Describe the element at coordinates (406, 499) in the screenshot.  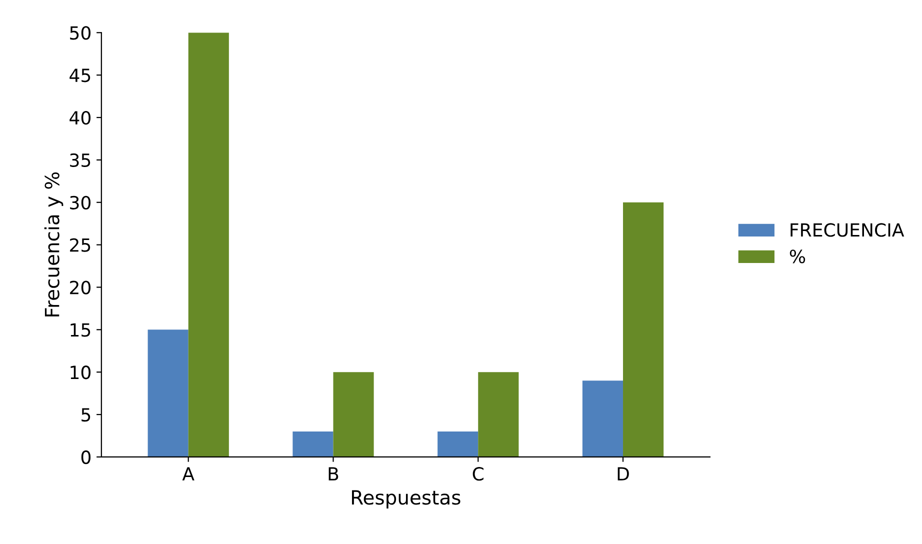
I see `x-axis-title: Respuestas` at that location.